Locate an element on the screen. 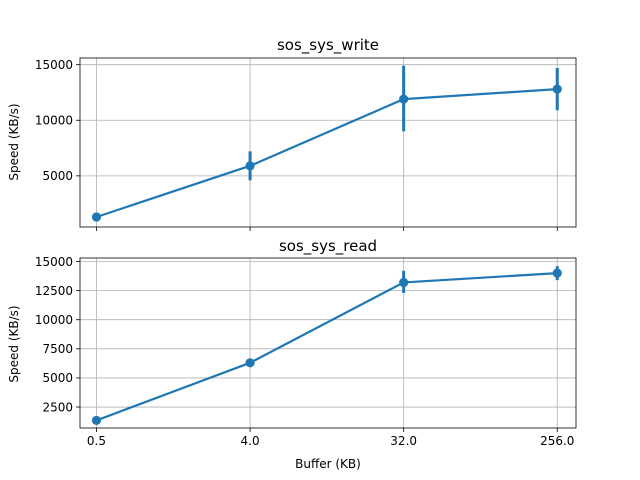 The height and width of the screenshot is (480, 640). x-tick-label: 32.0 is located at coordinates (403, 441).